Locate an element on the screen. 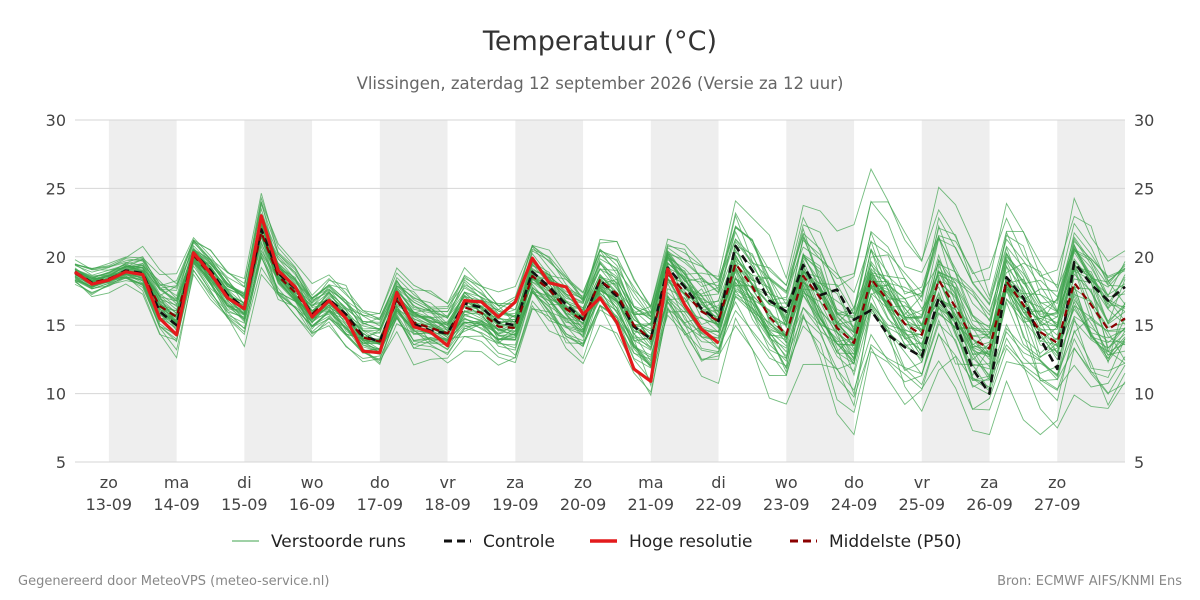  y-tick-right-5: 5 is located at coordinates (1139, 462).